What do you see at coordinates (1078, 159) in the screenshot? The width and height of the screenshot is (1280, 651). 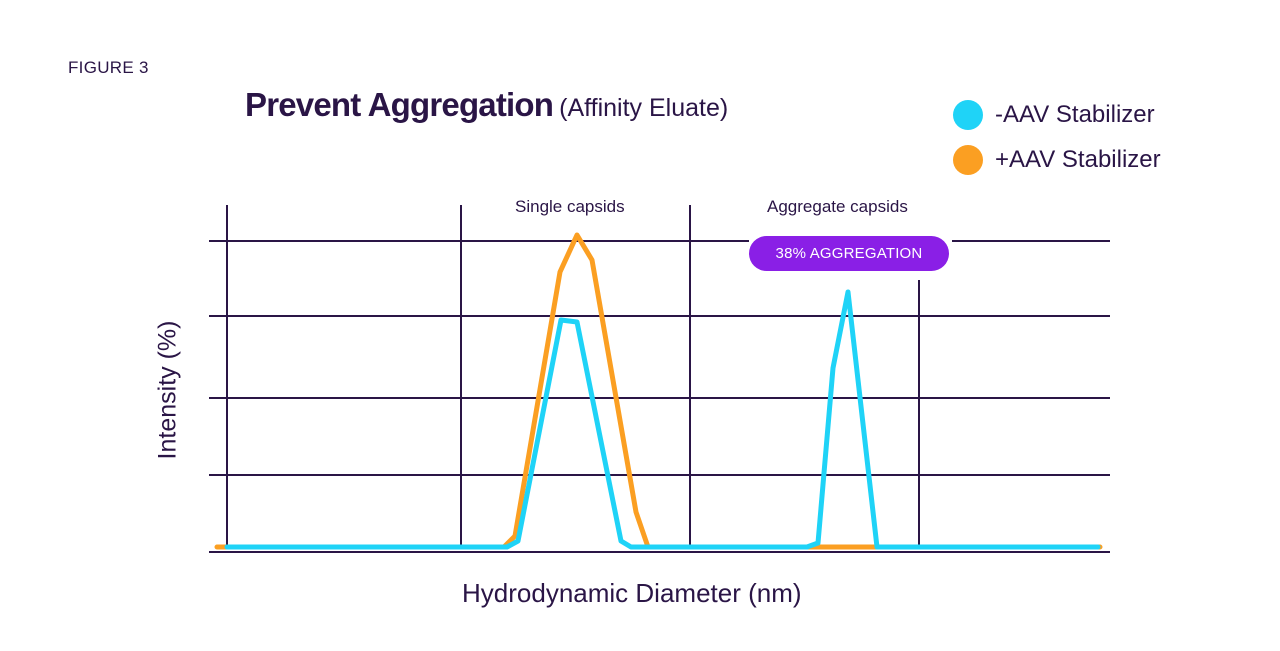 I see `legend-label: +AAV Stabilizer` at bounding box center [1078, 159].